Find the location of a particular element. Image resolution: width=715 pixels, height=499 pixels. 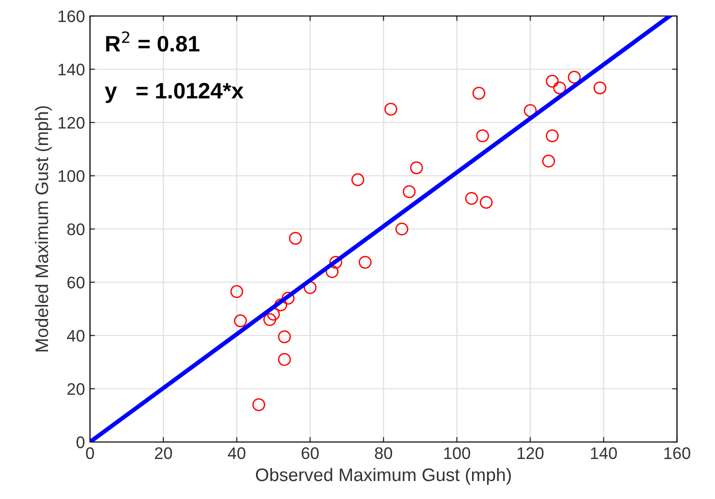

x-axis-title: Observed Maximum Gust (mph) is located at coordinates (383, 476).